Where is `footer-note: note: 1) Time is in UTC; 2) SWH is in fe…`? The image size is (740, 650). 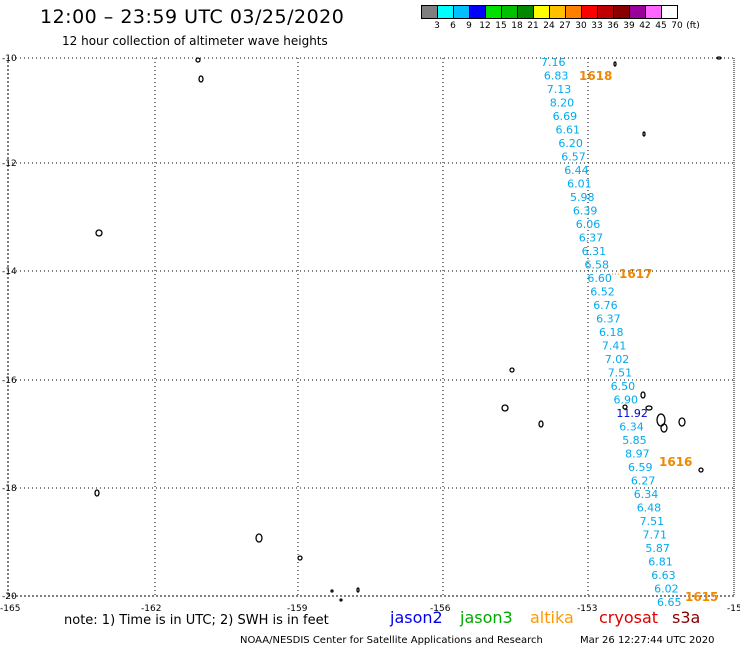
footer-note: note: 1) Time is in UTC; 2) SWH is in fe… is located at coordinates (196, 620).